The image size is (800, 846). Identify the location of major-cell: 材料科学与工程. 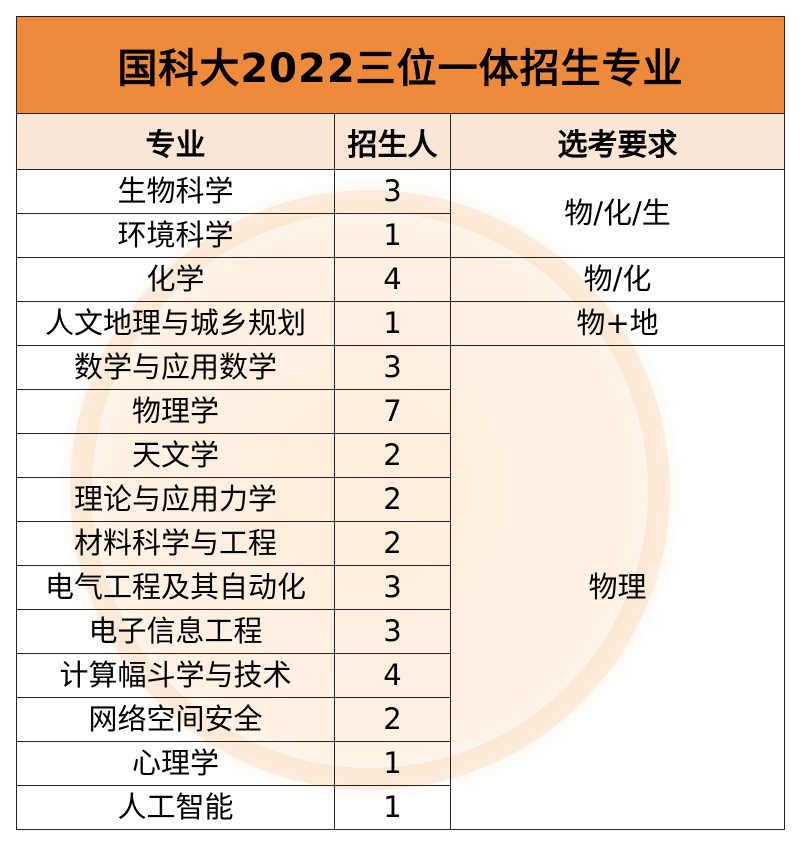
(175, 543).